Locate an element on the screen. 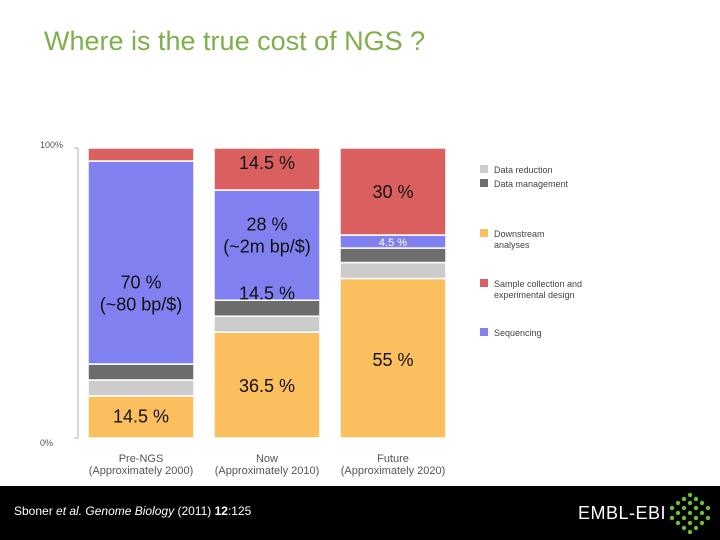  legend-label-2-1: analyses is located at coordinates (512, 245).